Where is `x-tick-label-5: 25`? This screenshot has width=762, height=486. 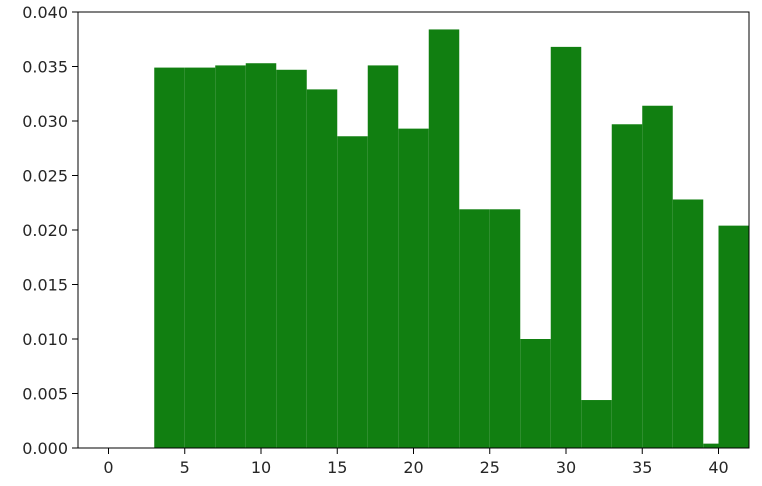
x-tick-label-5: 25 is located at coordinates (490, 467).